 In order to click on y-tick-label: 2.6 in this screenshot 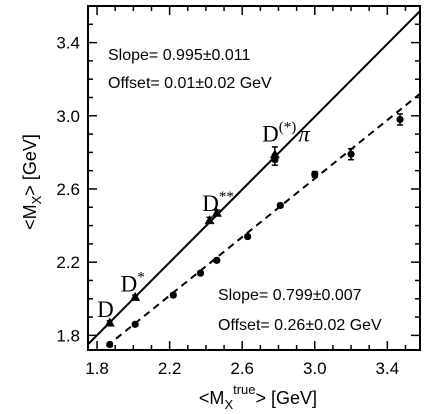, I will do `click(68, 189)`.